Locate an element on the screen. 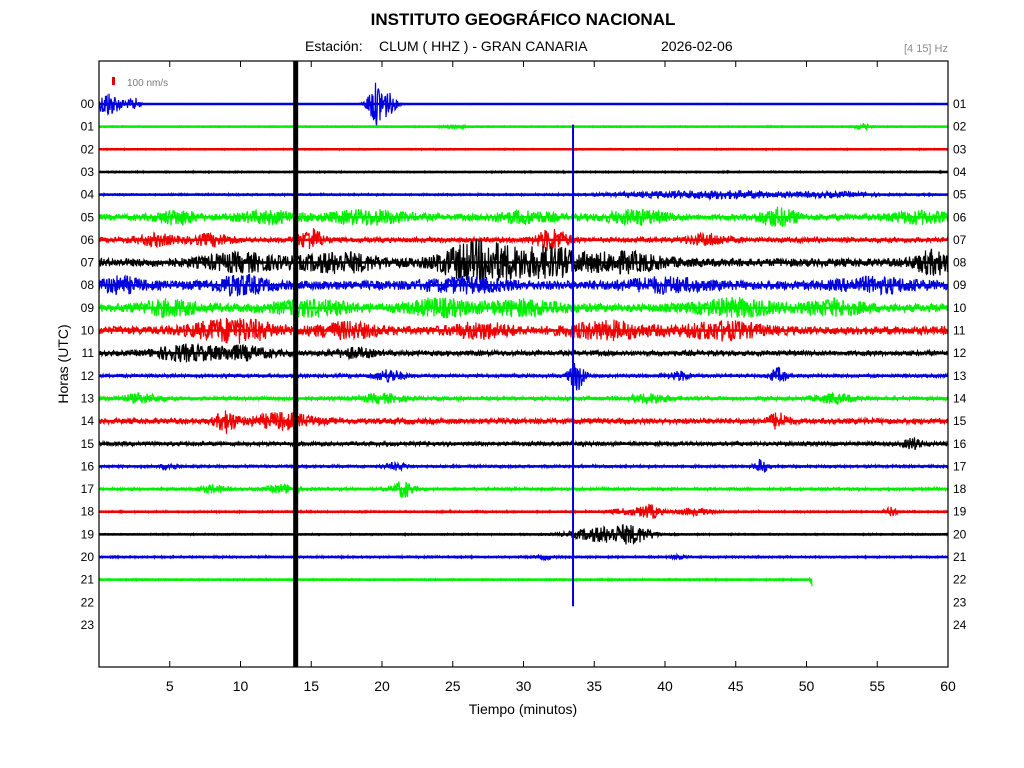 The height and width of the screenshot is (768, 1024). station-prefix: Estación: is located at coordinates (334, 46).